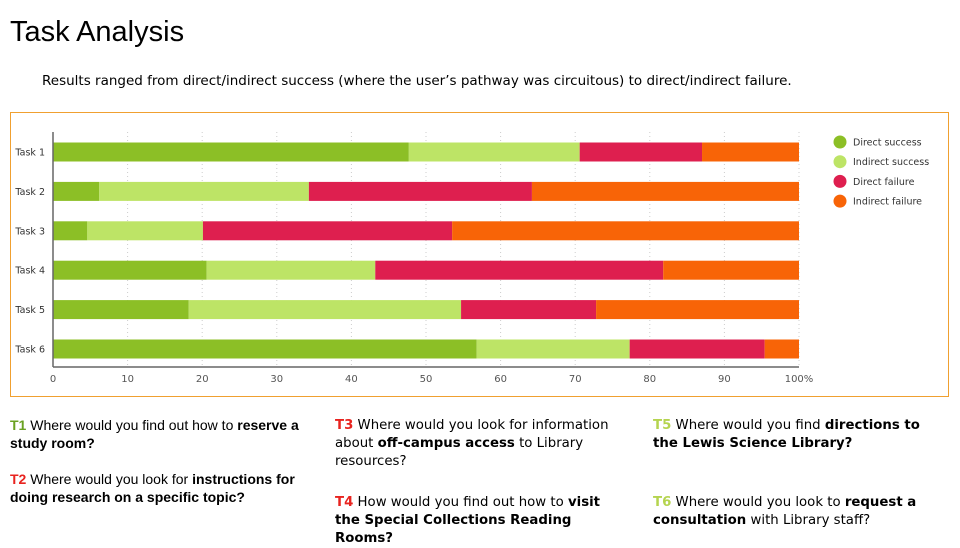 The height and width of the screenshot is (548, 960). Describe the element at coordinates (351, 379) in the screenshot. I see `x-tick-label: 40` at that location.